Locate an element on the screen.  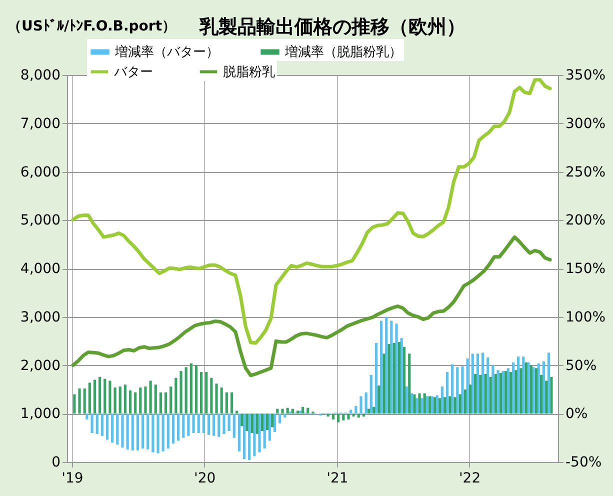
x-tick-label: '20 is located at coordinates (205, 478).